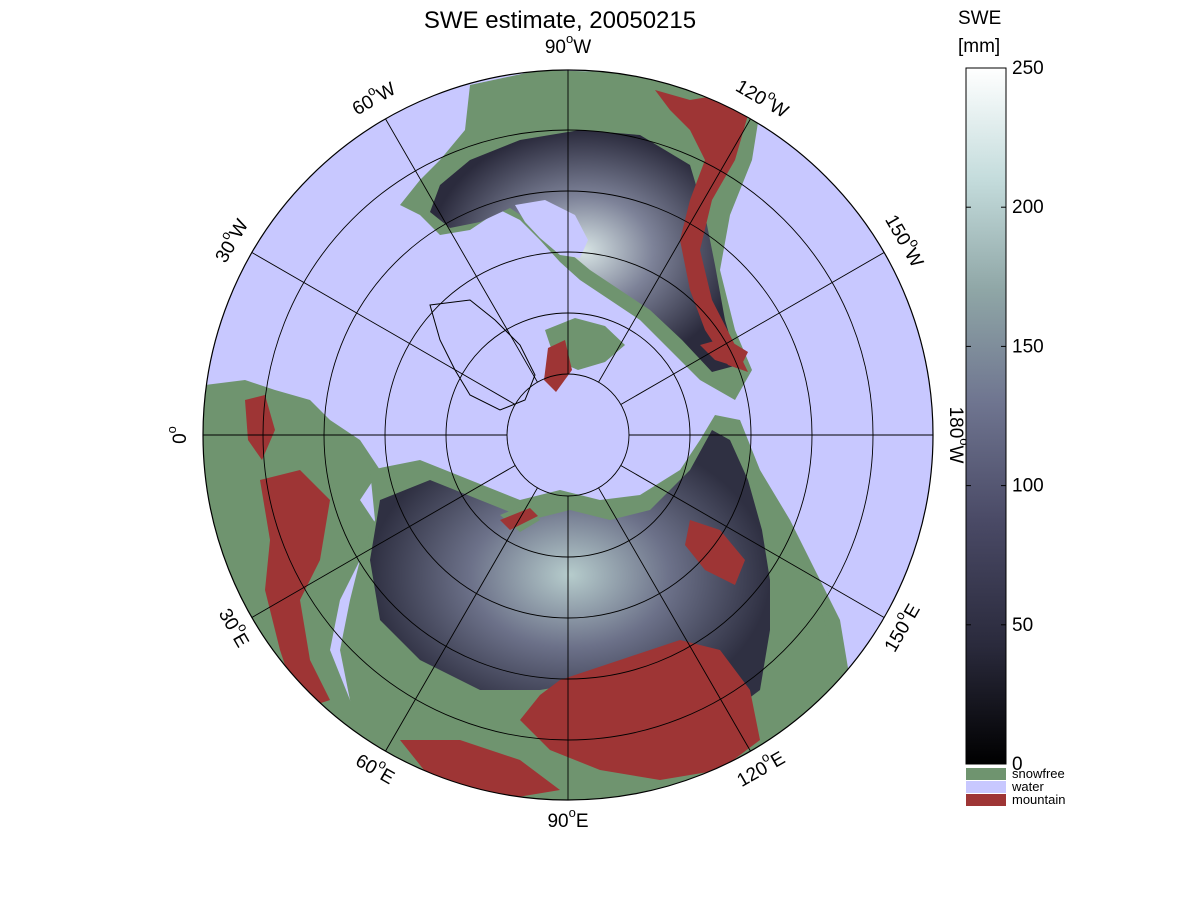 This screenshot has width=1201, height=901. Describe the element at coordinates (558, 366) in the screenshot. I see `arctic-islands-mountain` at that location.